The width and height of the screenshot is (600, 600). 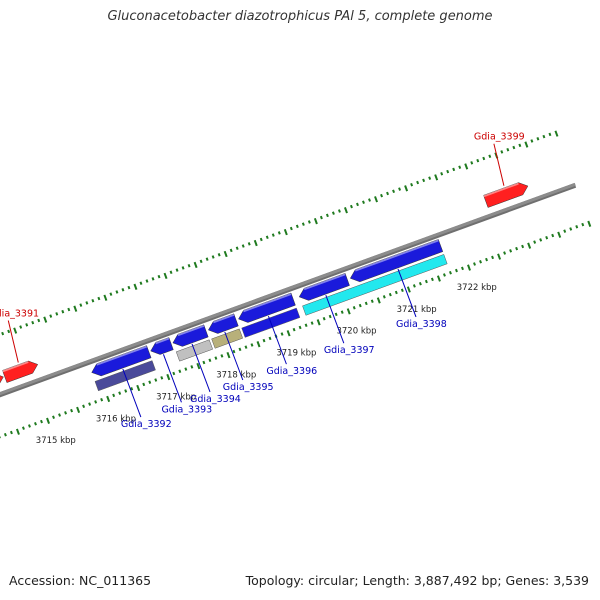 I want to click on gene-label: Gdia_3392, so click(x=146, y=424).